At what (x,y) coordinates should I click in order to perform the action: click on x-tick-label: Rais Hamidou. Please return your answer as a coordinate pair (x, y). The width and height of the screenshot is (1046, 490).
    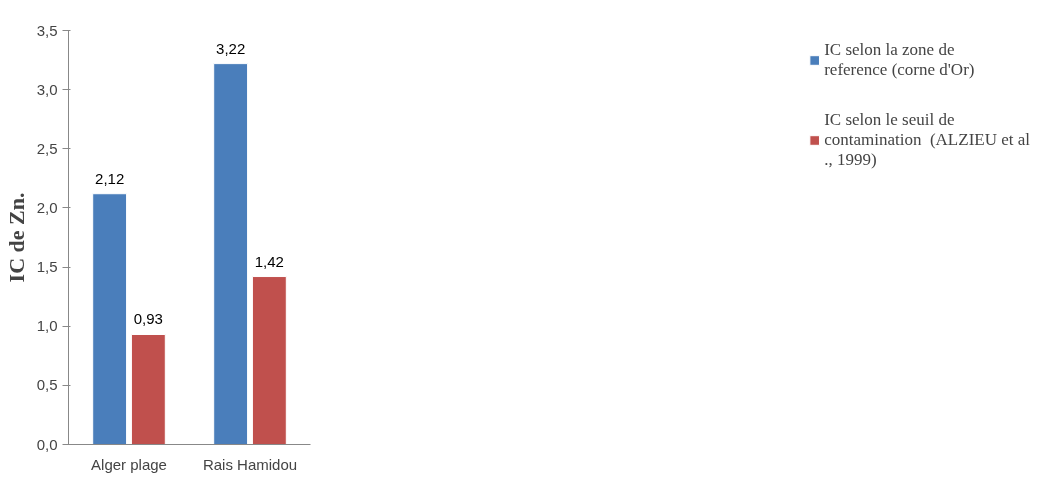
    Looking at the image, I should click on (250, 464).